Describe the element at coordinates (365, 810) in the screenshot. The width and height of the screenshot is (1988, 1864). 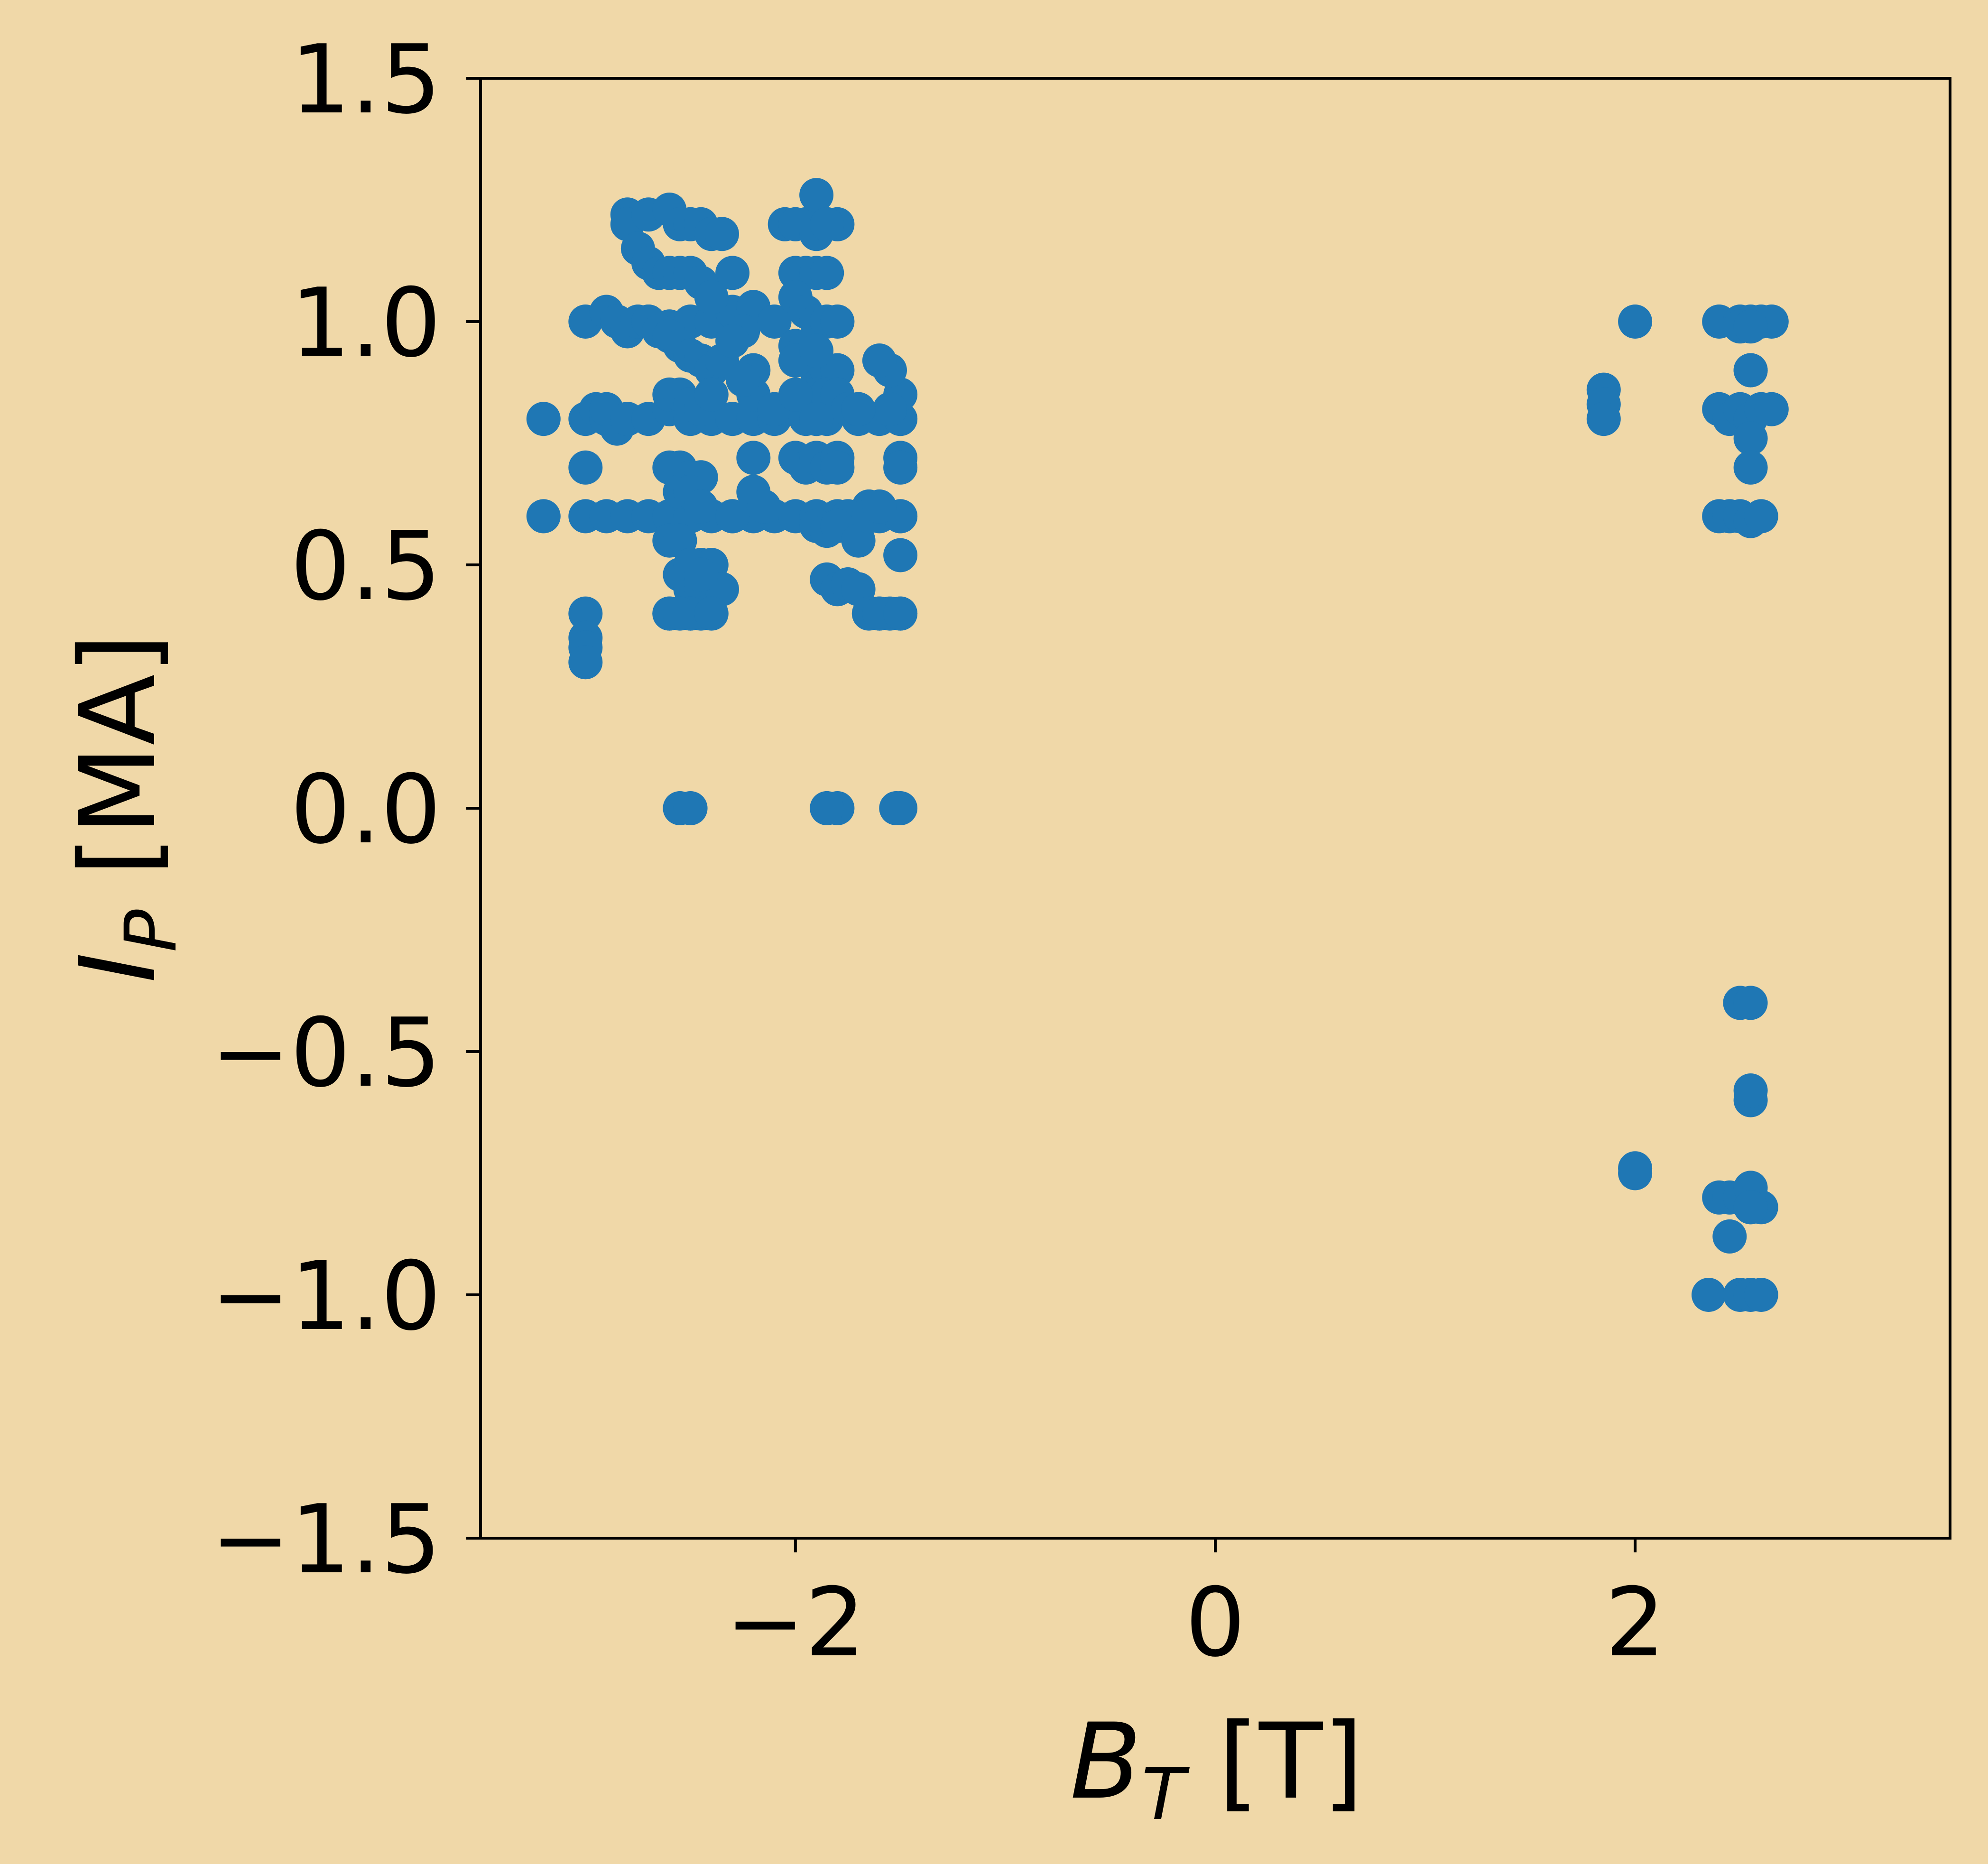
I see `y-tick-label: 0.0` at that location.